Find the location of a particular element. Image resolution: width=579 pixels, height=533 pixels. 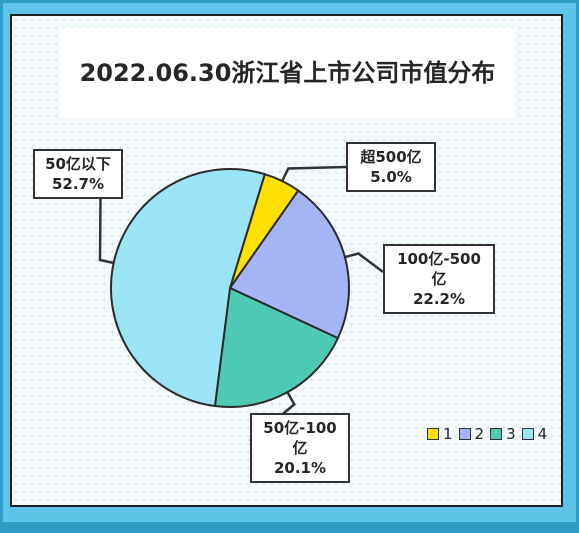

legend-label: 2 is located at coordinates (479, 434).